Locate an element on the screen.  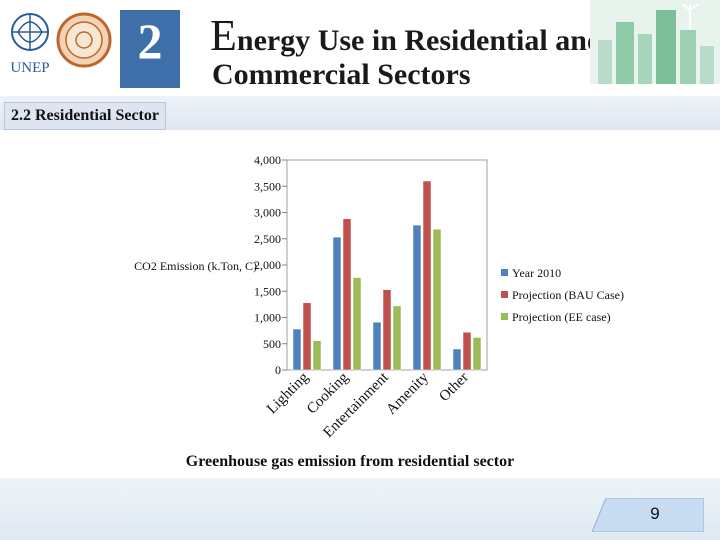
y-tick-label: 2,500 is located at coordinates (267, 239).